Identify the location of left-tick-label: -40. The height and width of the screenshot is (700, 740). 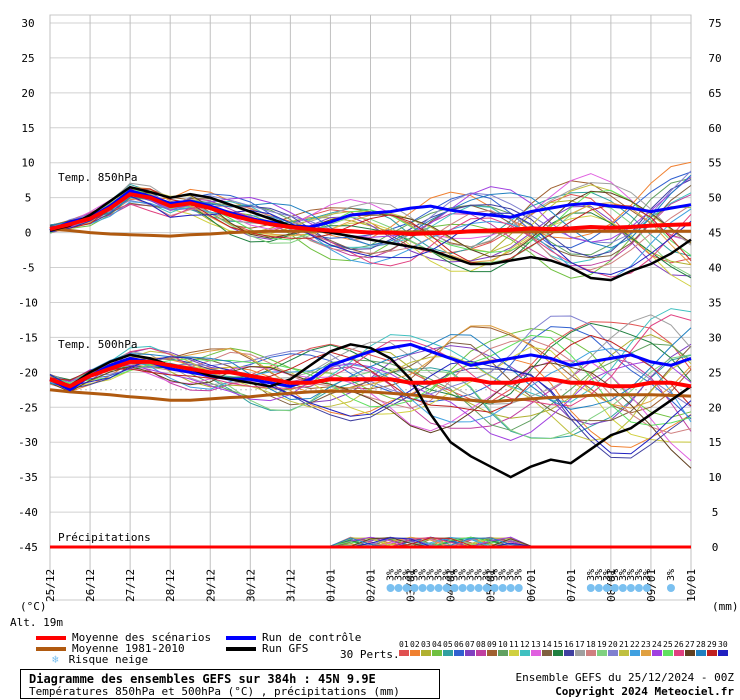
(28, 512).